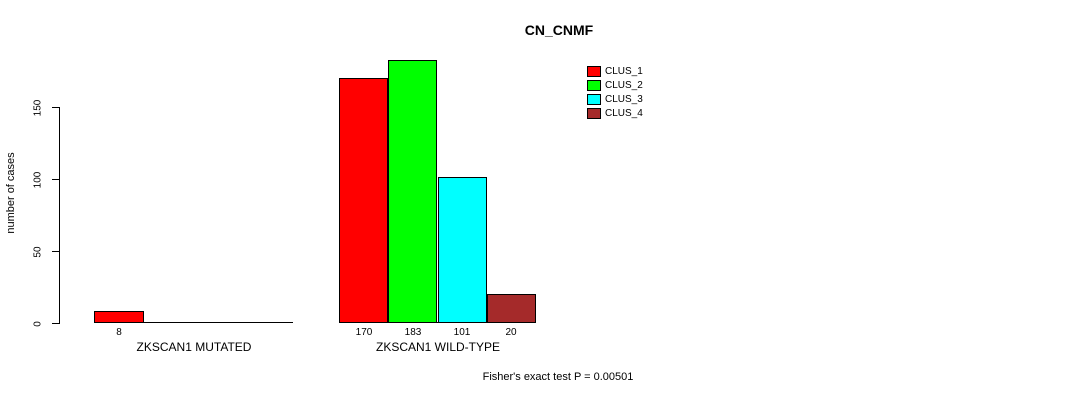 Image resolution: width=1090 pixels, height=400 pixels. Describe the element at coordinates (119, 332) in the screenshot. I see `bar-value-label: 8` at that location.